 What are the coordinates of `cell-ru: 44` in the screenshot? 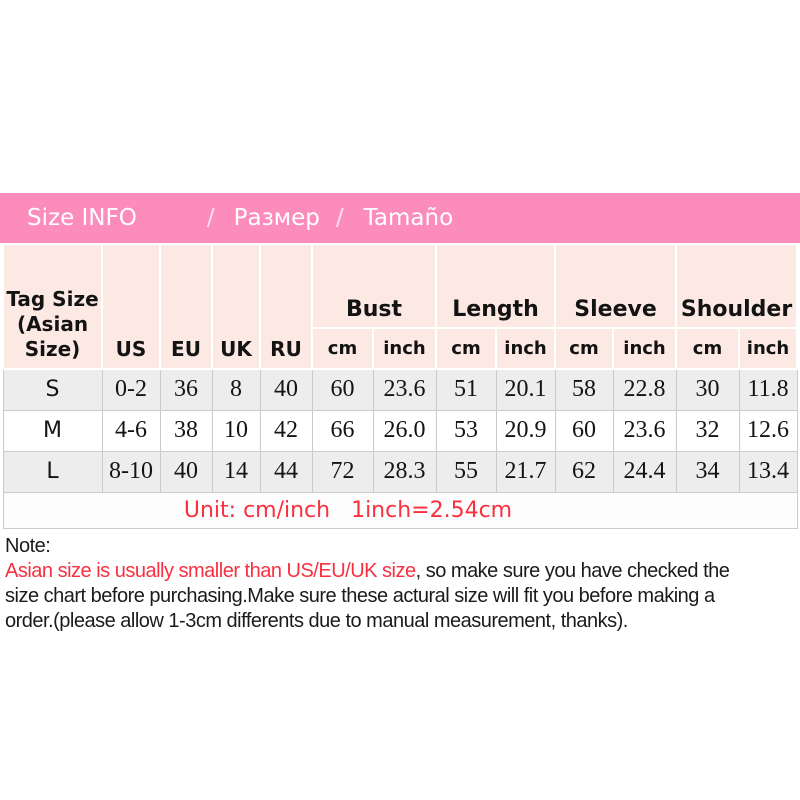 It's located at (286, 471).